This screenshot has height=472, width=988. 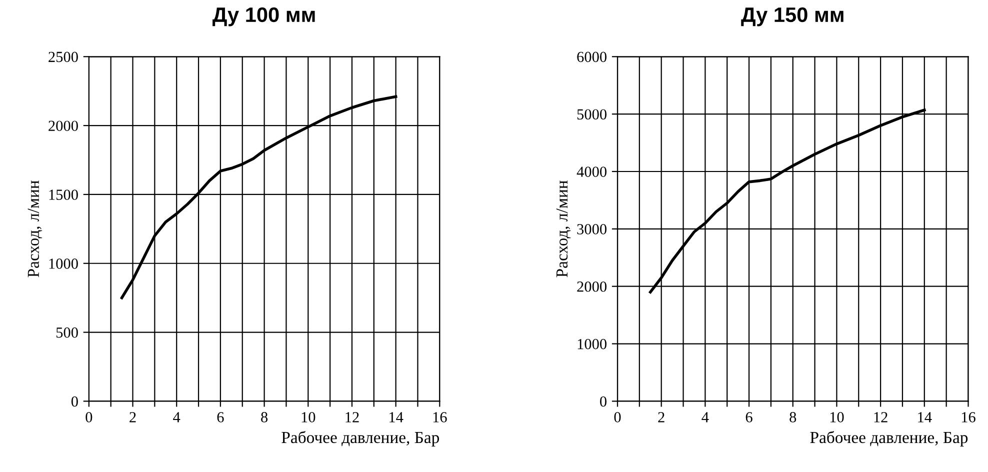 I want to click on y-tick-label: 5000, so click(x=591, y=114).